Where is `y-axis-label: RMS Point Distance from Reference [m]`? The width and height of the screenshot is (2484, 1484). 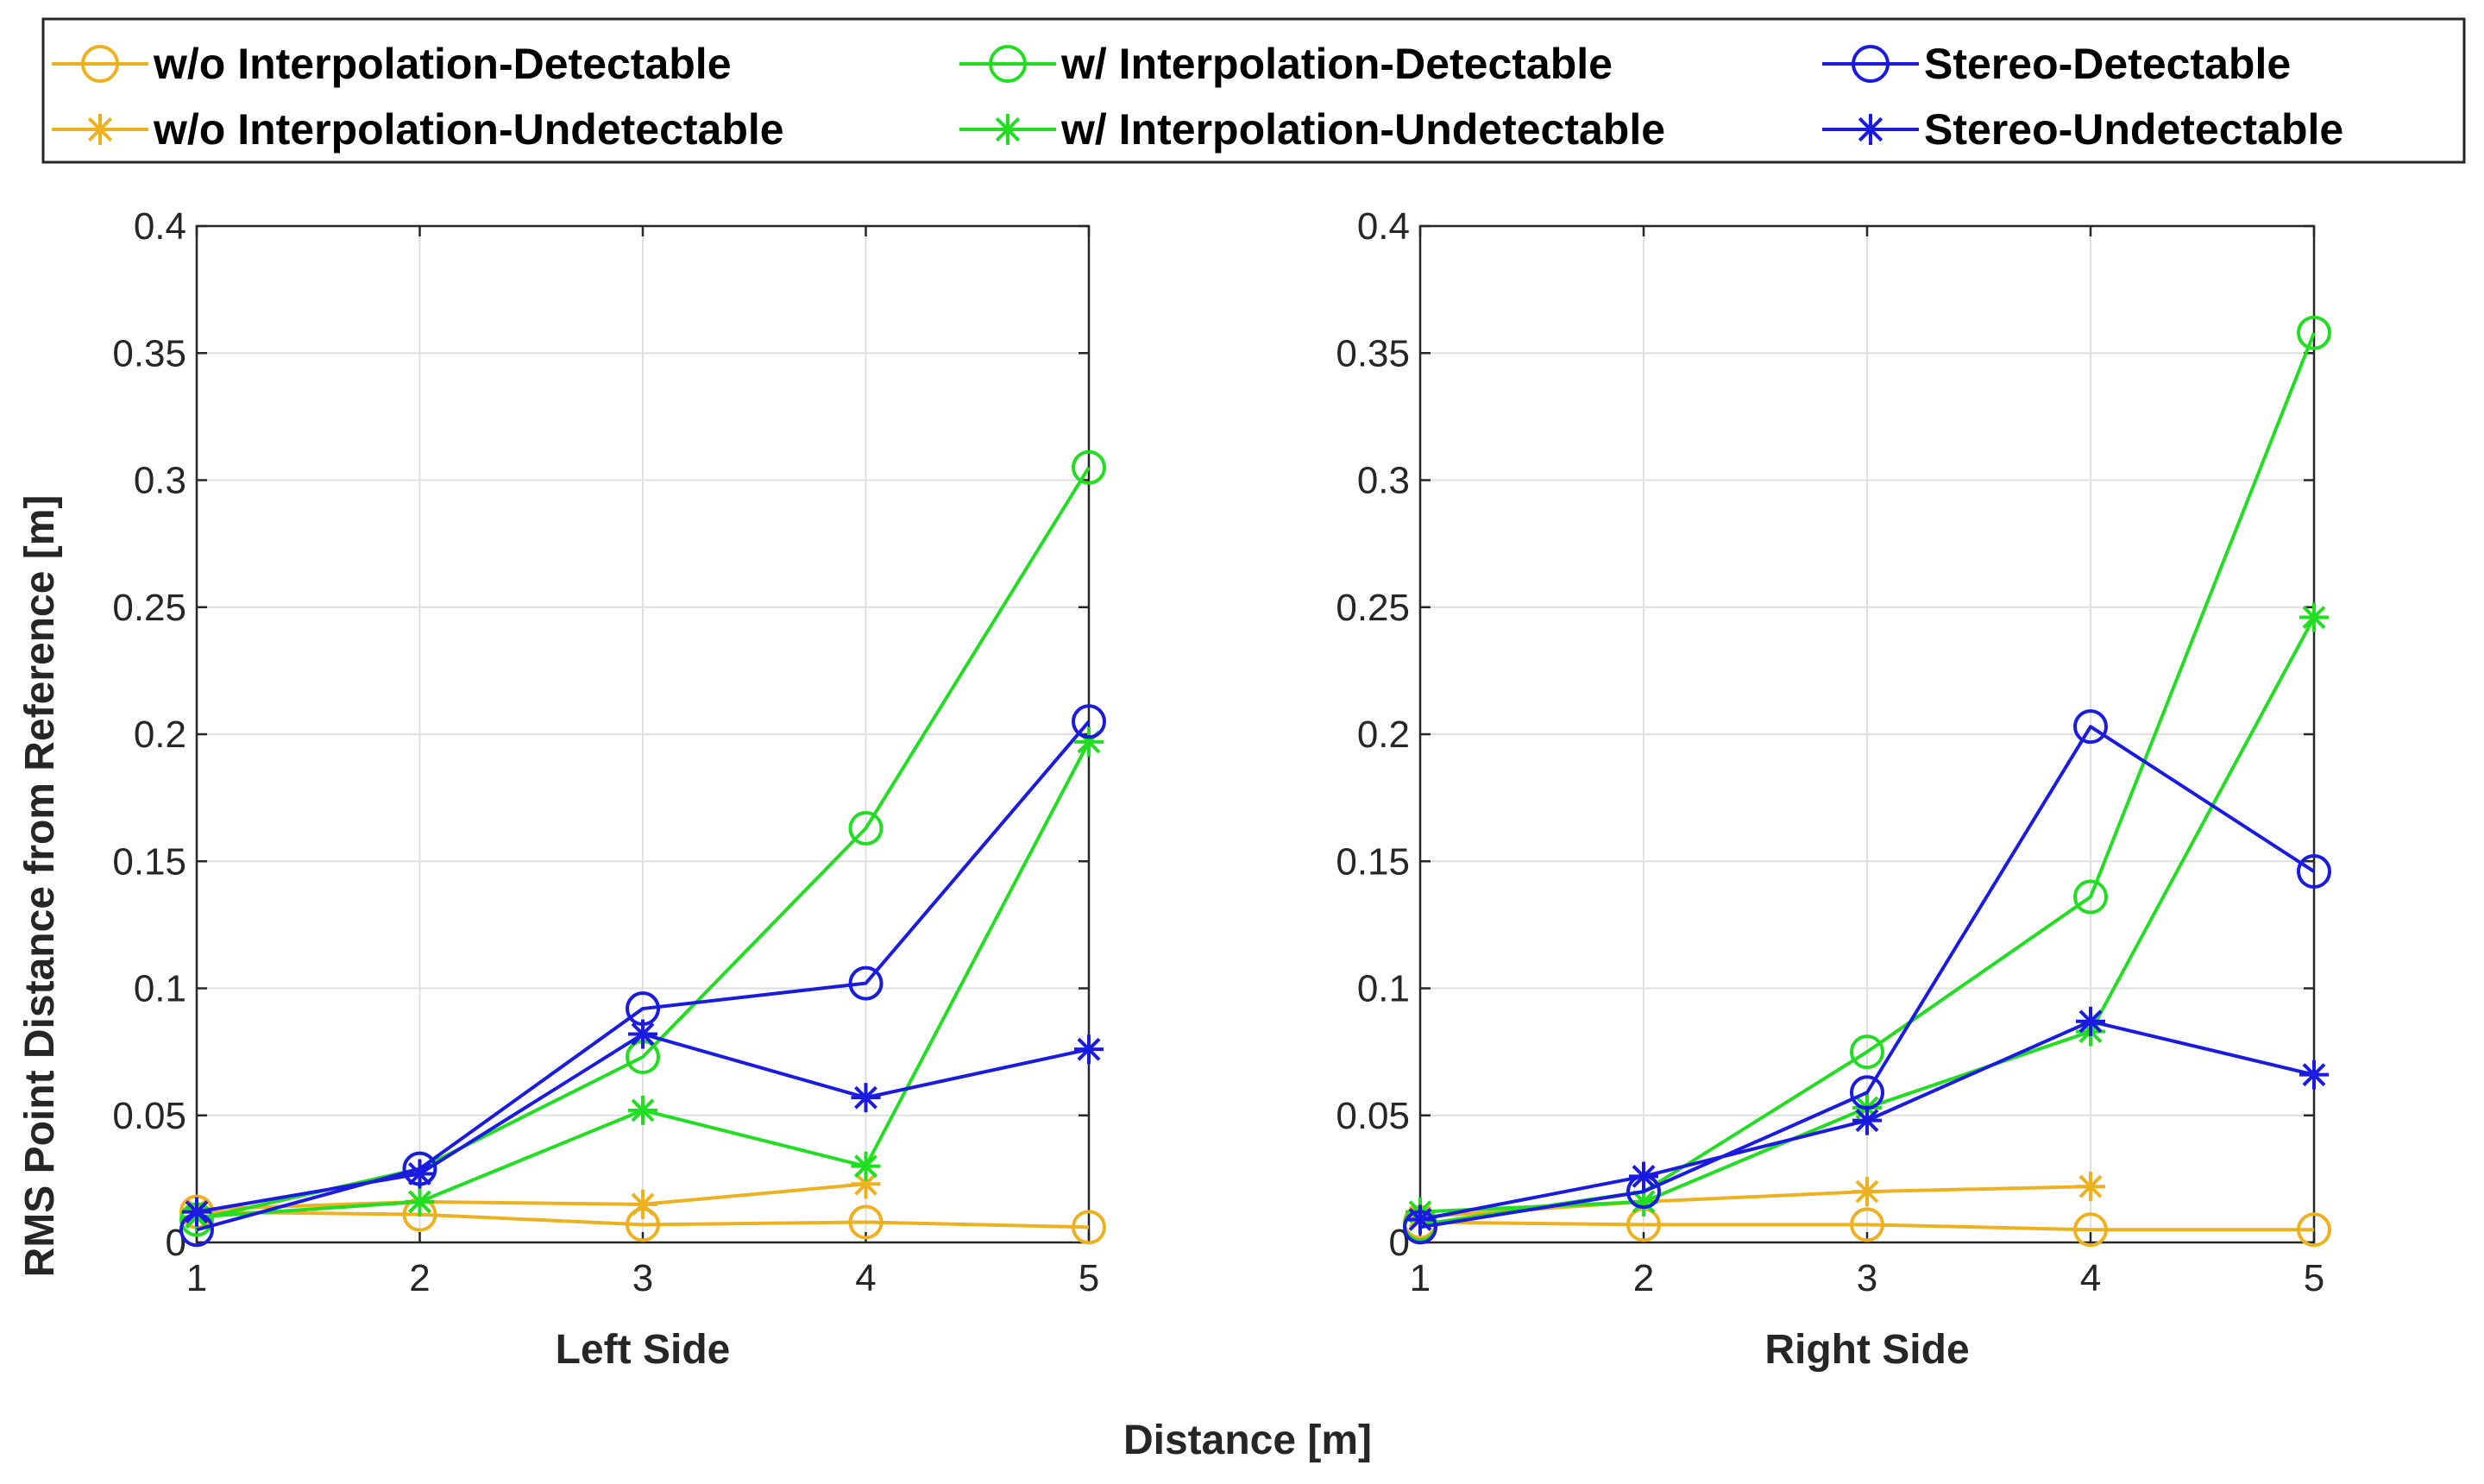 y-axis-label: RMS Point Distance from Reference [m] is located at coordinates (40, 886).